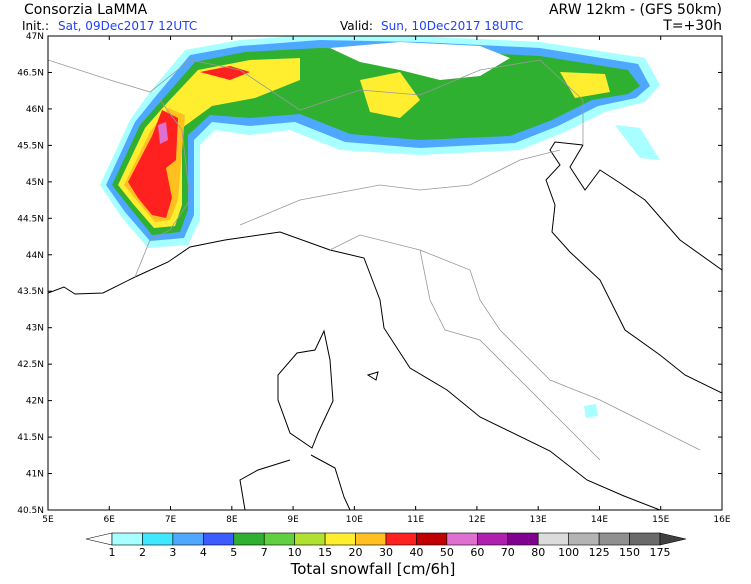 The height and width of the screenshot is (584, 751). Describe the element at coordinates (112, 552) in the screenshot. I see `colorbar-label: 1` at that location.